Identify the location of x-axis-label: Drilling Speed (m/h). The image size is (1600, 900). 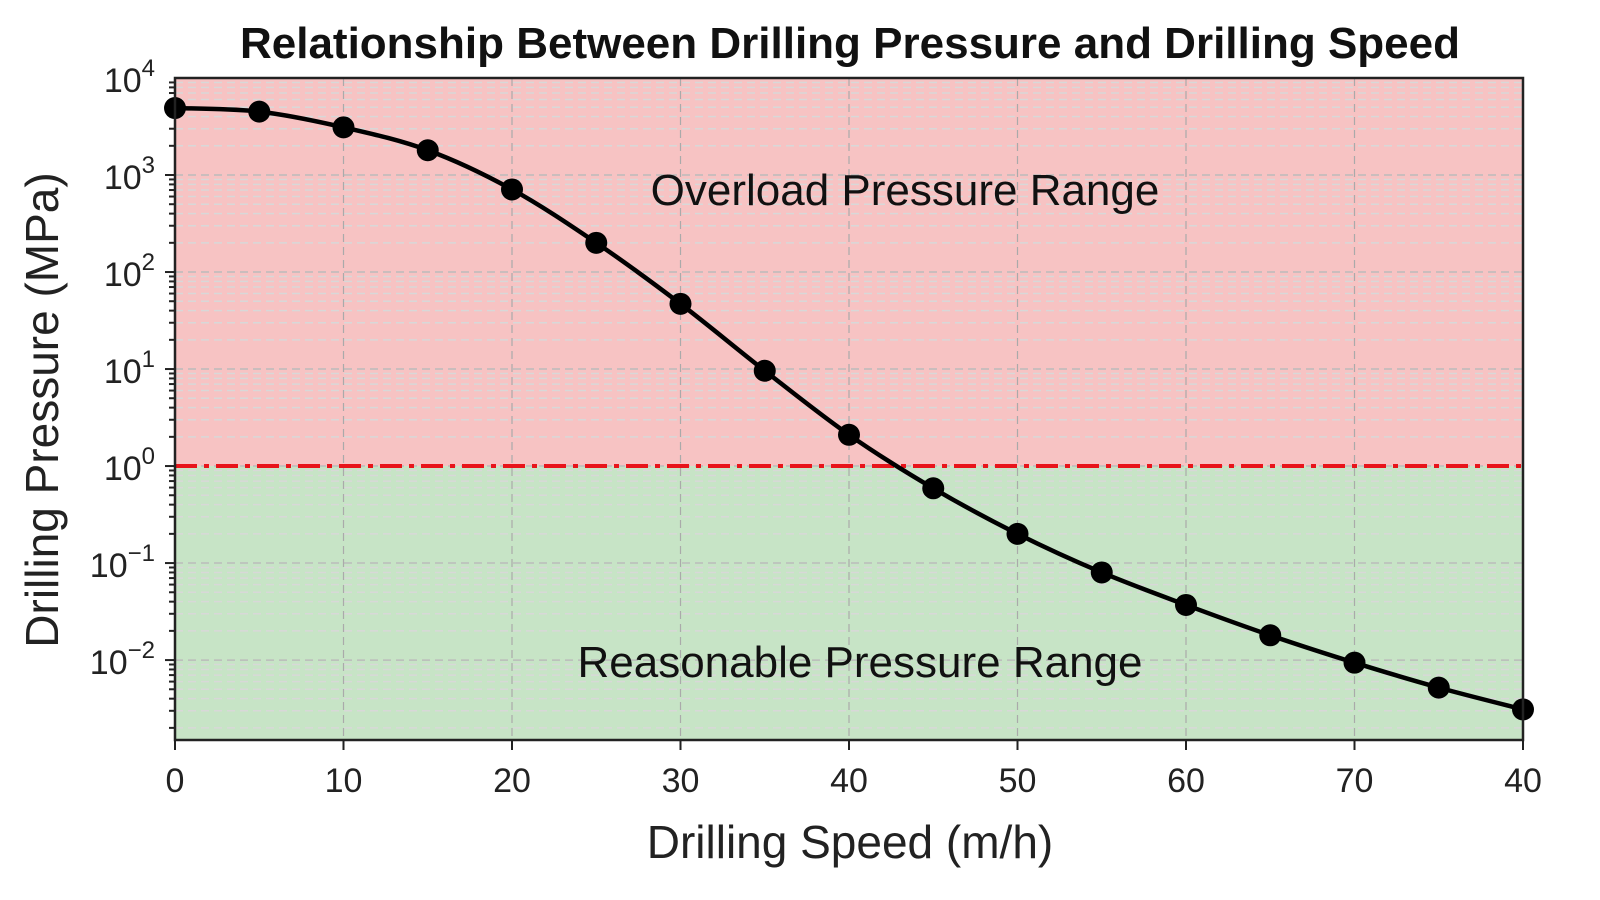
(850, 842).